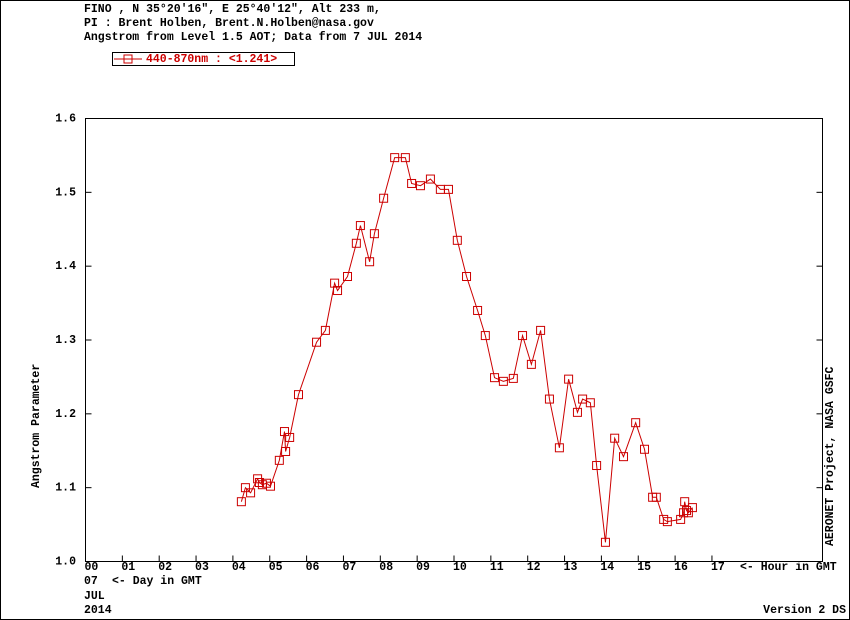 The height and width of the screenshot is (620, 850). What do you see at coordinates (92, 567) in the screenshot?
I see `x-tick-label: 00` at bounding box center [92, 567].